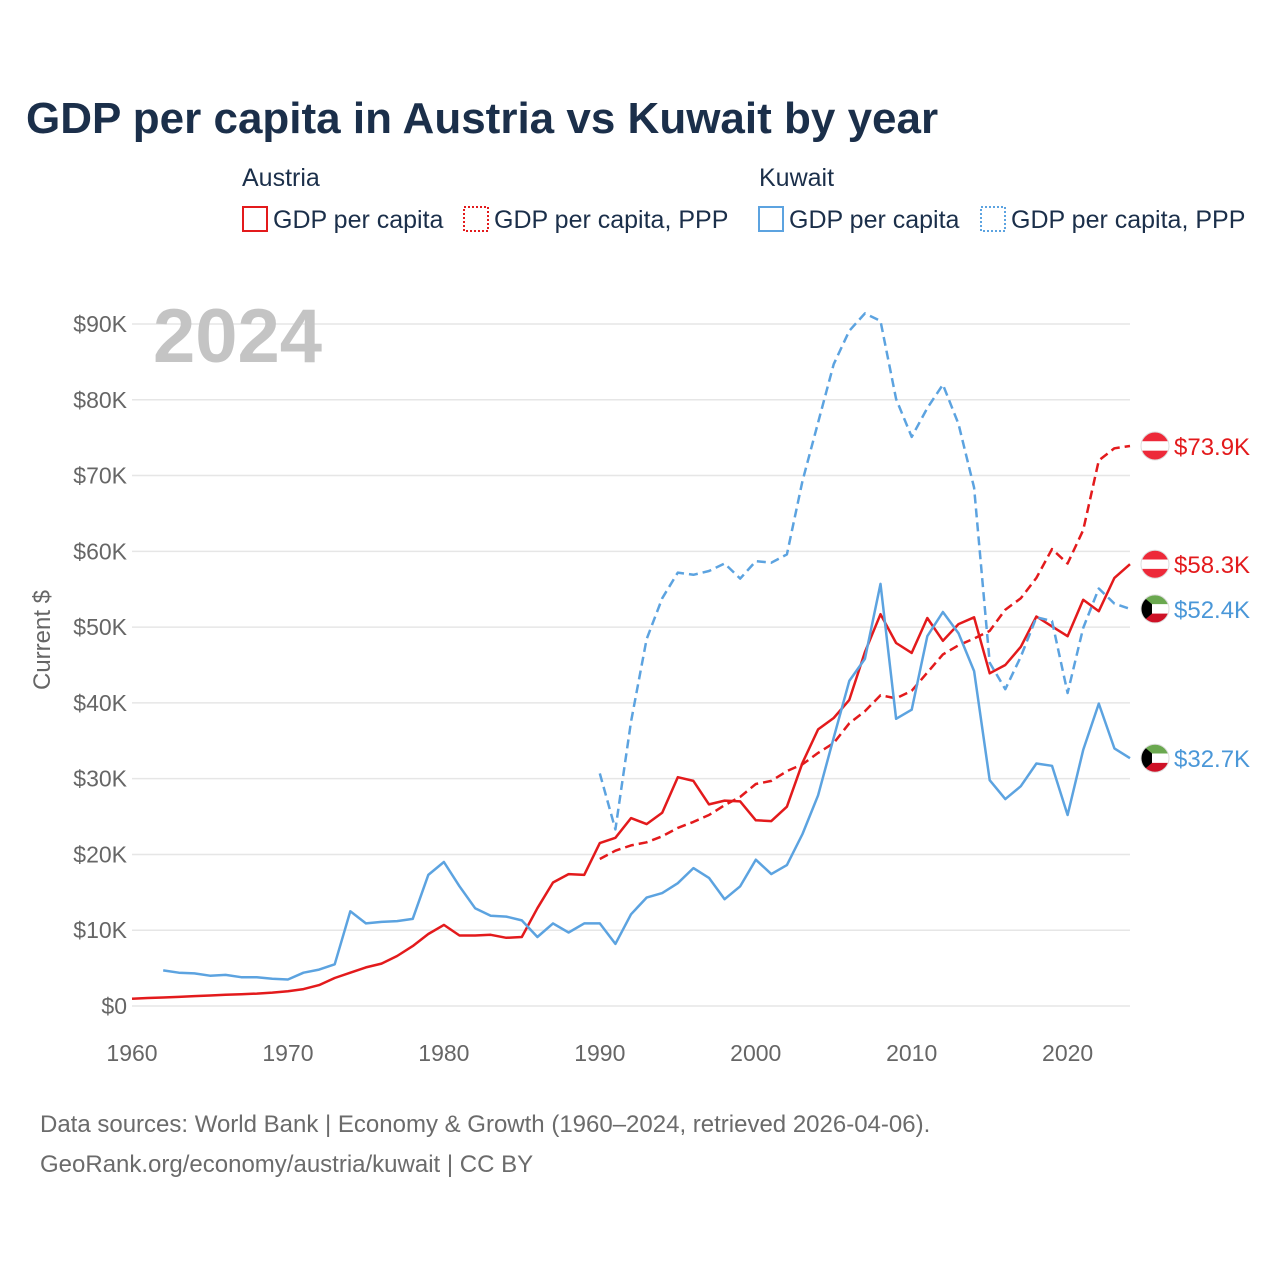 The image size is (1280, 1280). I want to click on y-tick-label: $70K, so click(100, 476).